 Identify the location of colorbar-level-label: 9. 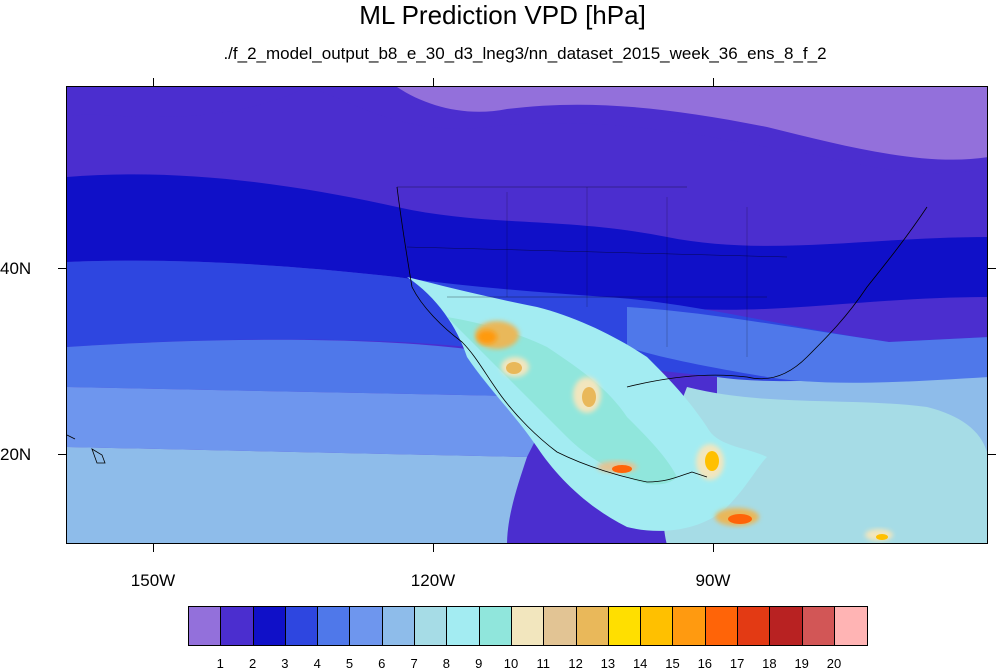
(479, 663).